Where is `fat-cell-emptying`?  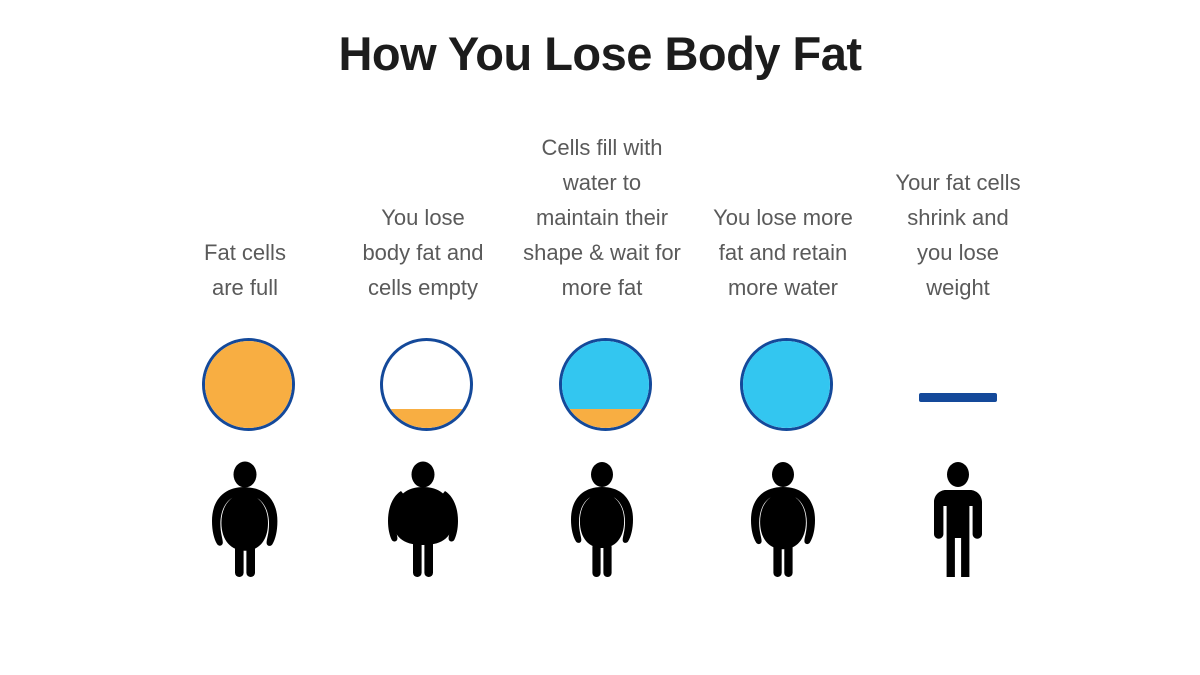
fat-cell-emptying is located at coordinates (426, 384).